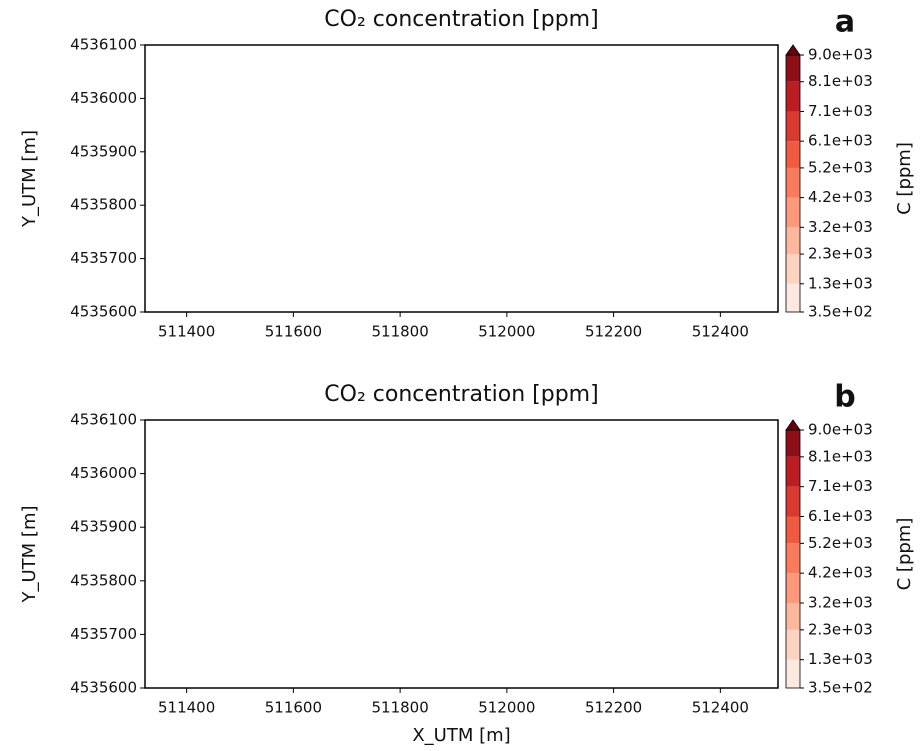  Describe the element at coordinates (461, 735) in the screenshot. I see `x-axis-label: X_UTM [m]` at that location.